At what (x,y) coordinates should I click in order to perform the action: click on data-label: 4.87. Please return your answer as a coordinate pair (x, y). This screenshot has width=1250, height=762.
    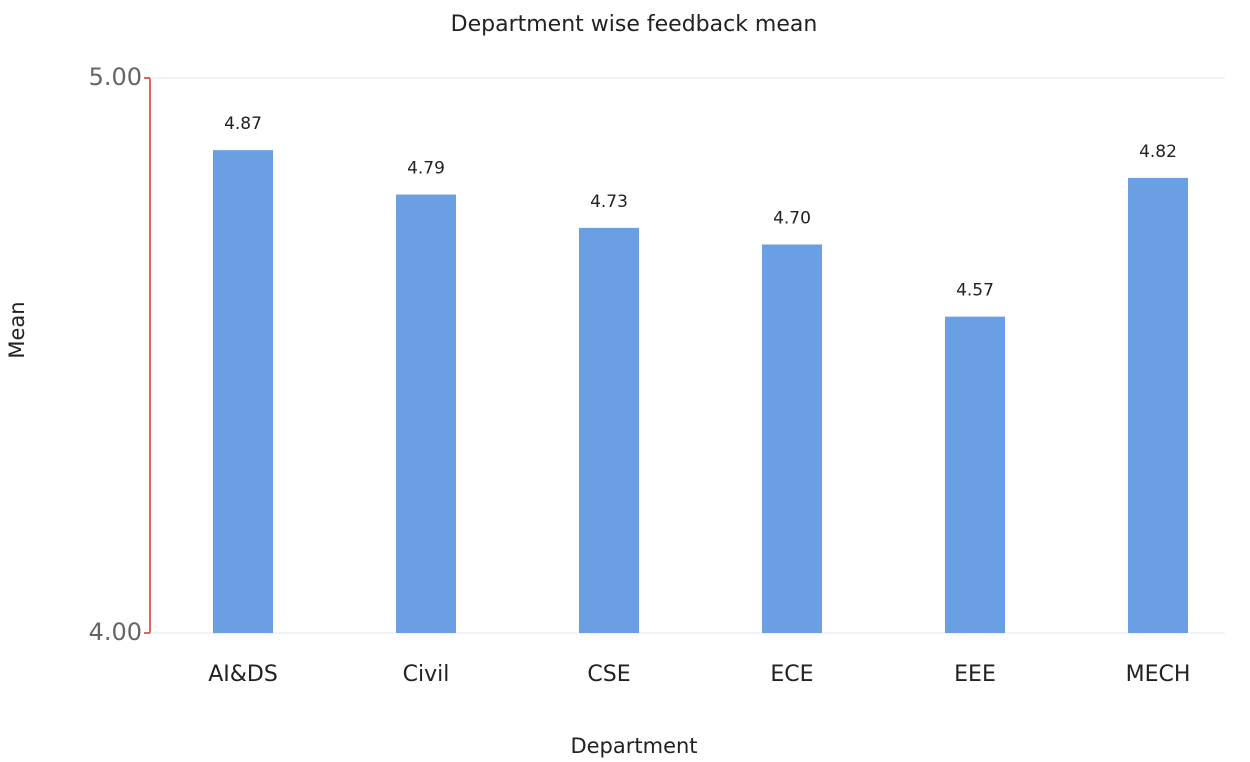
    Looking at the image, I should click on (243, 124).